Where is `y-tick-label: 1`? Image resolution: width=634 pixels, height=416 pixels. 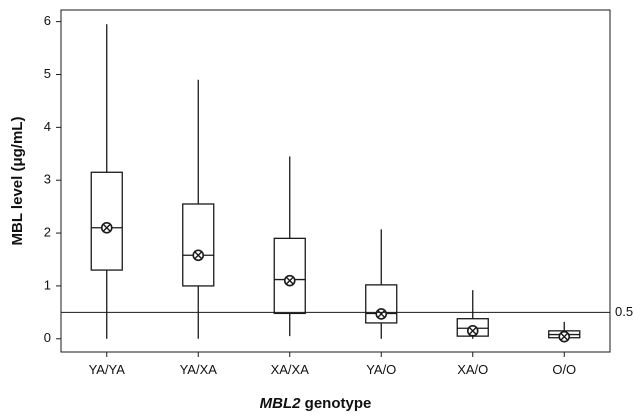 y-tick-label: 1 is located at coordinates (47, 284).